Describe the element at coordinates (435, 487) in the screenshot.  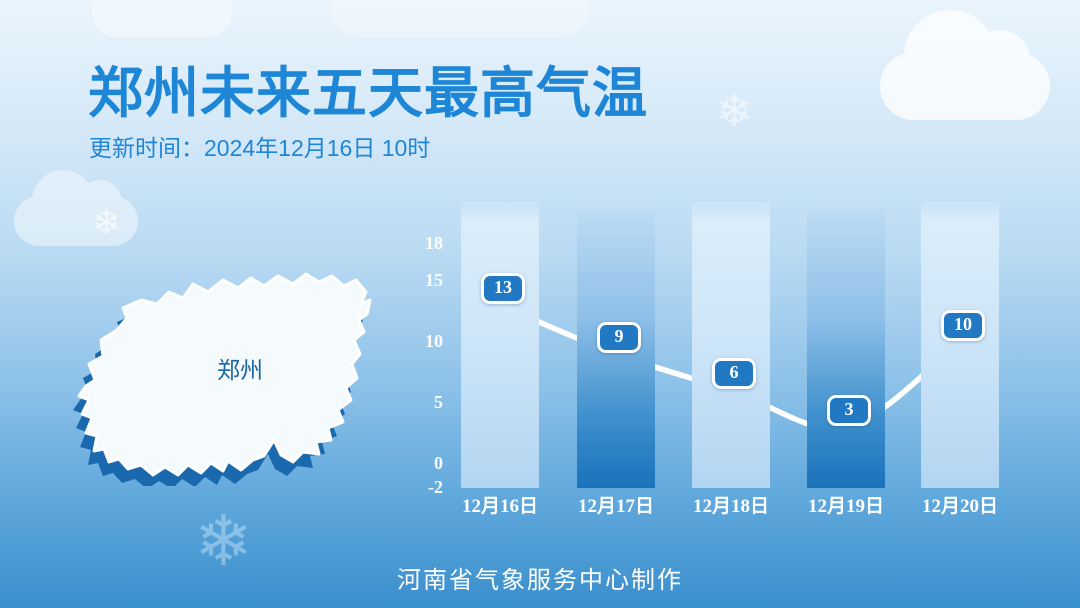
I see `y-axis-tick: -2` at that location.